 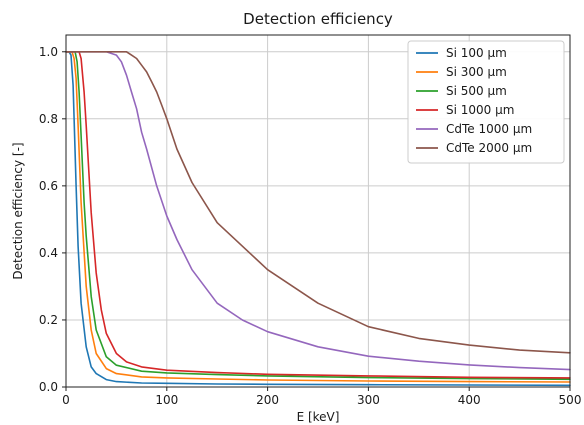 I want to click on y-axis-label: Detection efficiency [-], so click(x=18, y=210).